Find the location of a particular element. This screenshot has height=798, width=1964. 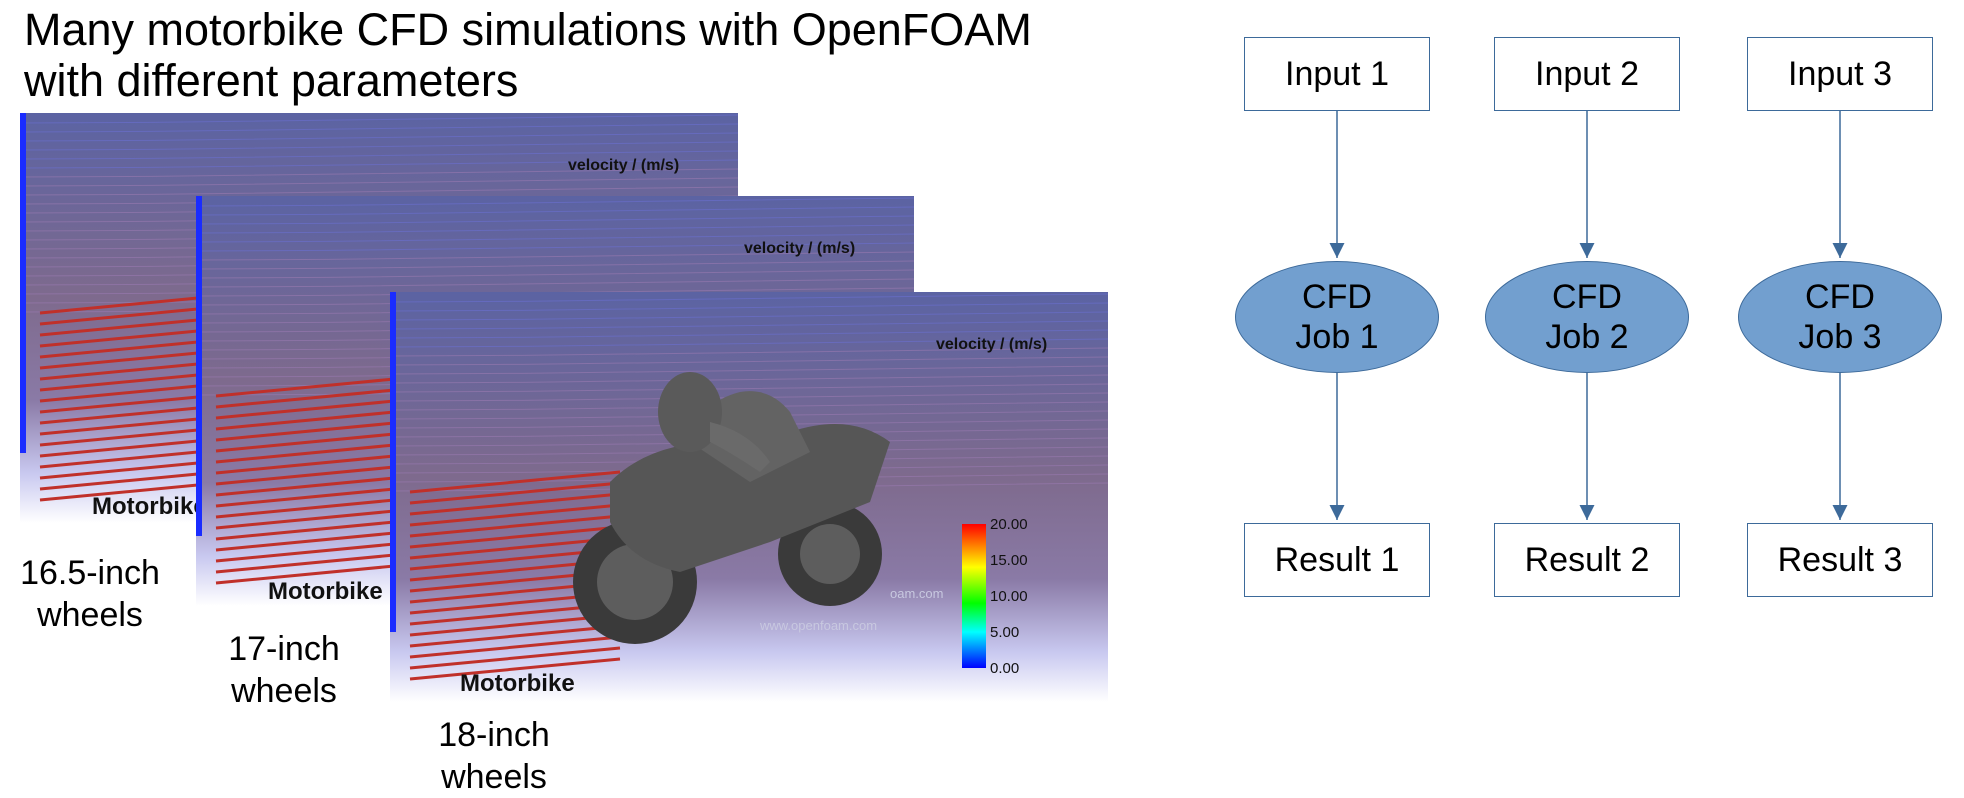

colorbar-tick: 20.00 is located at coordinates (1009, 524).